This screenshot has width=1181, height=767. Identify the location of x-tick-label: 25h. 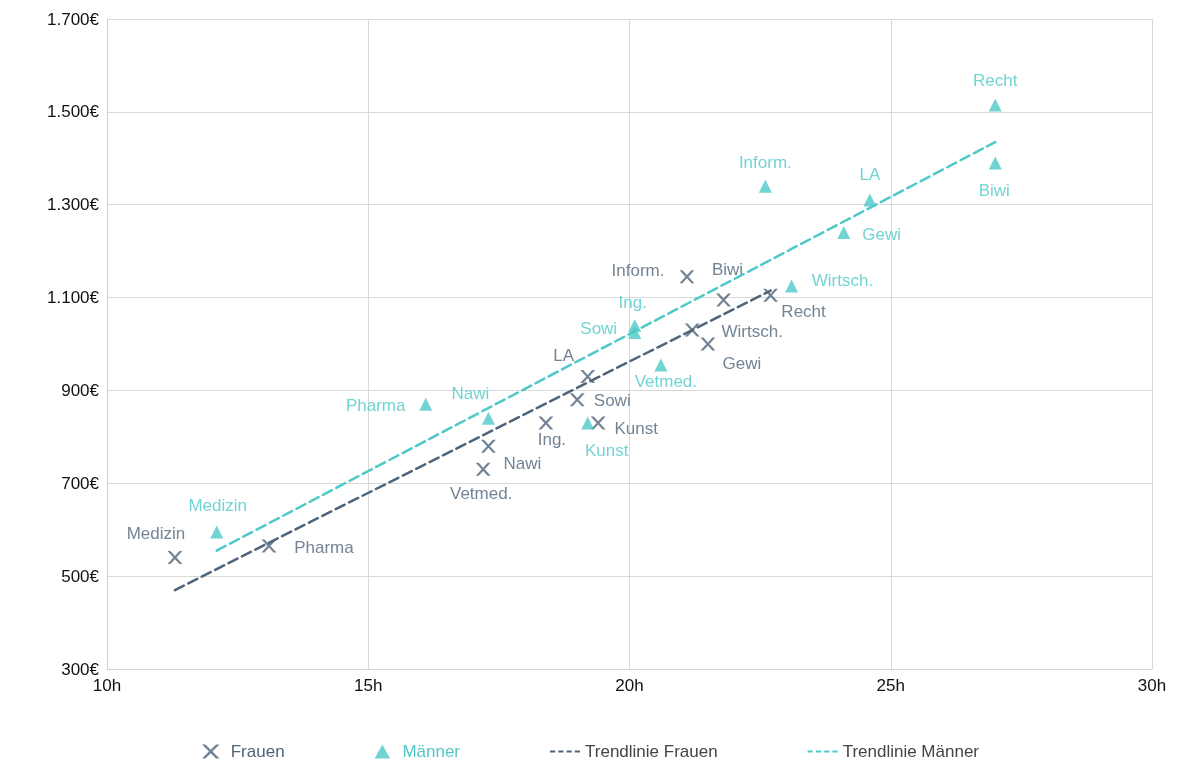
(890, 685).